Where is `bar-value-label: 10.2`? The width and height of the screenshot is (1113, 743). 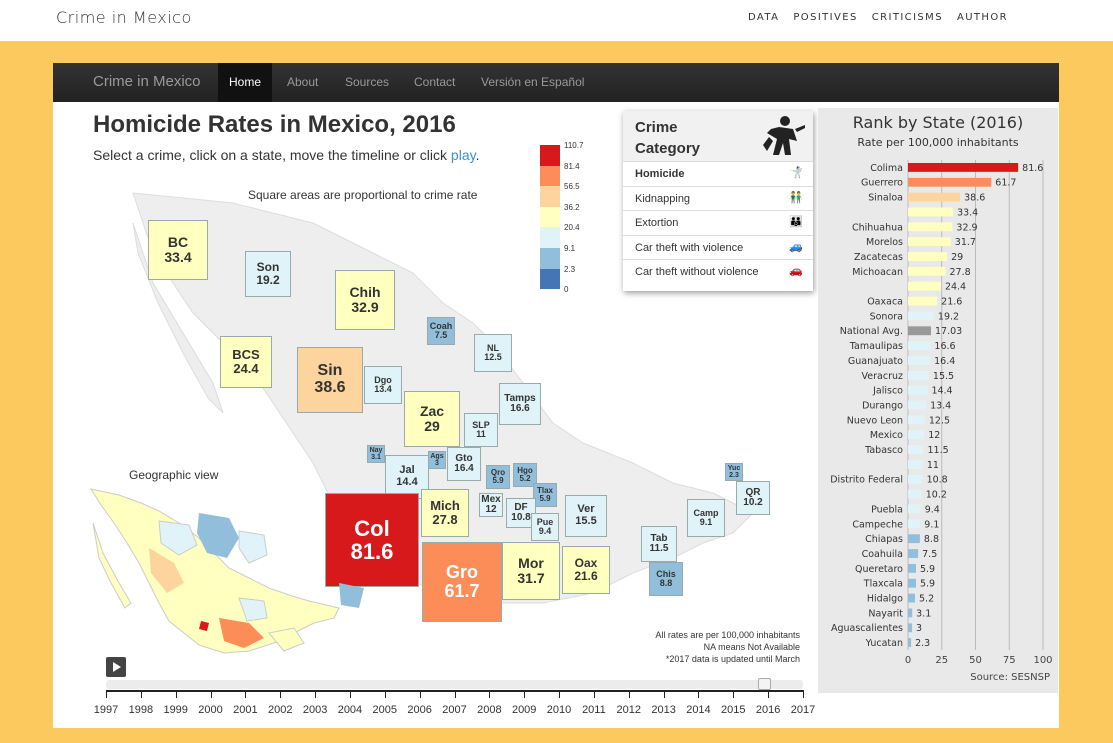
bar-value-label: 10.2 is located at coordinates (936, 495).